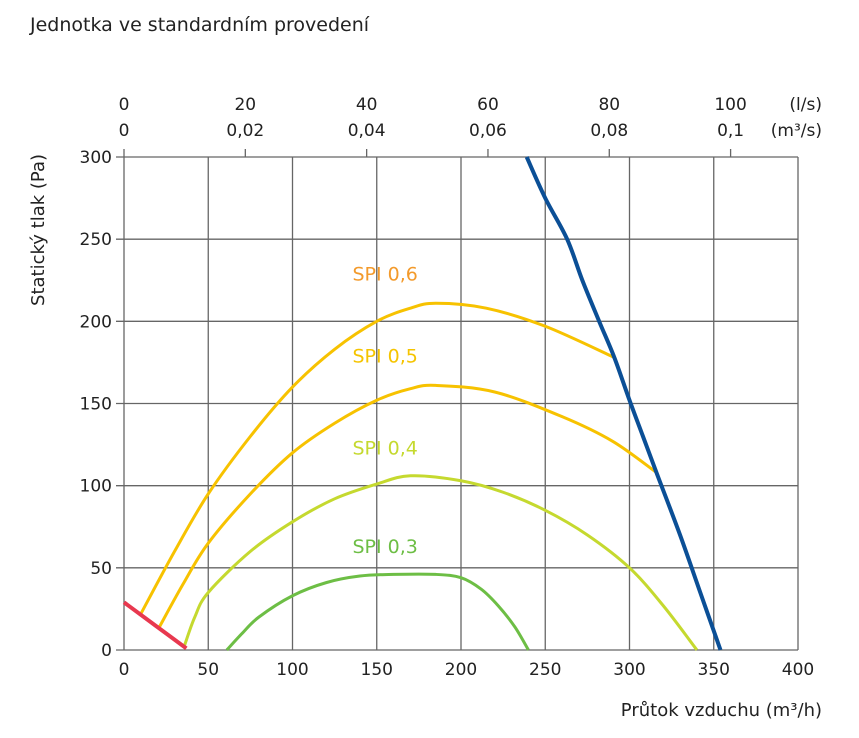 The height and width of the screenshot is (738, 859). What do you see at coordinates (96, 240) in the screenshot?
I see `y-tick-label: 250` at bounding box center [96, 240].